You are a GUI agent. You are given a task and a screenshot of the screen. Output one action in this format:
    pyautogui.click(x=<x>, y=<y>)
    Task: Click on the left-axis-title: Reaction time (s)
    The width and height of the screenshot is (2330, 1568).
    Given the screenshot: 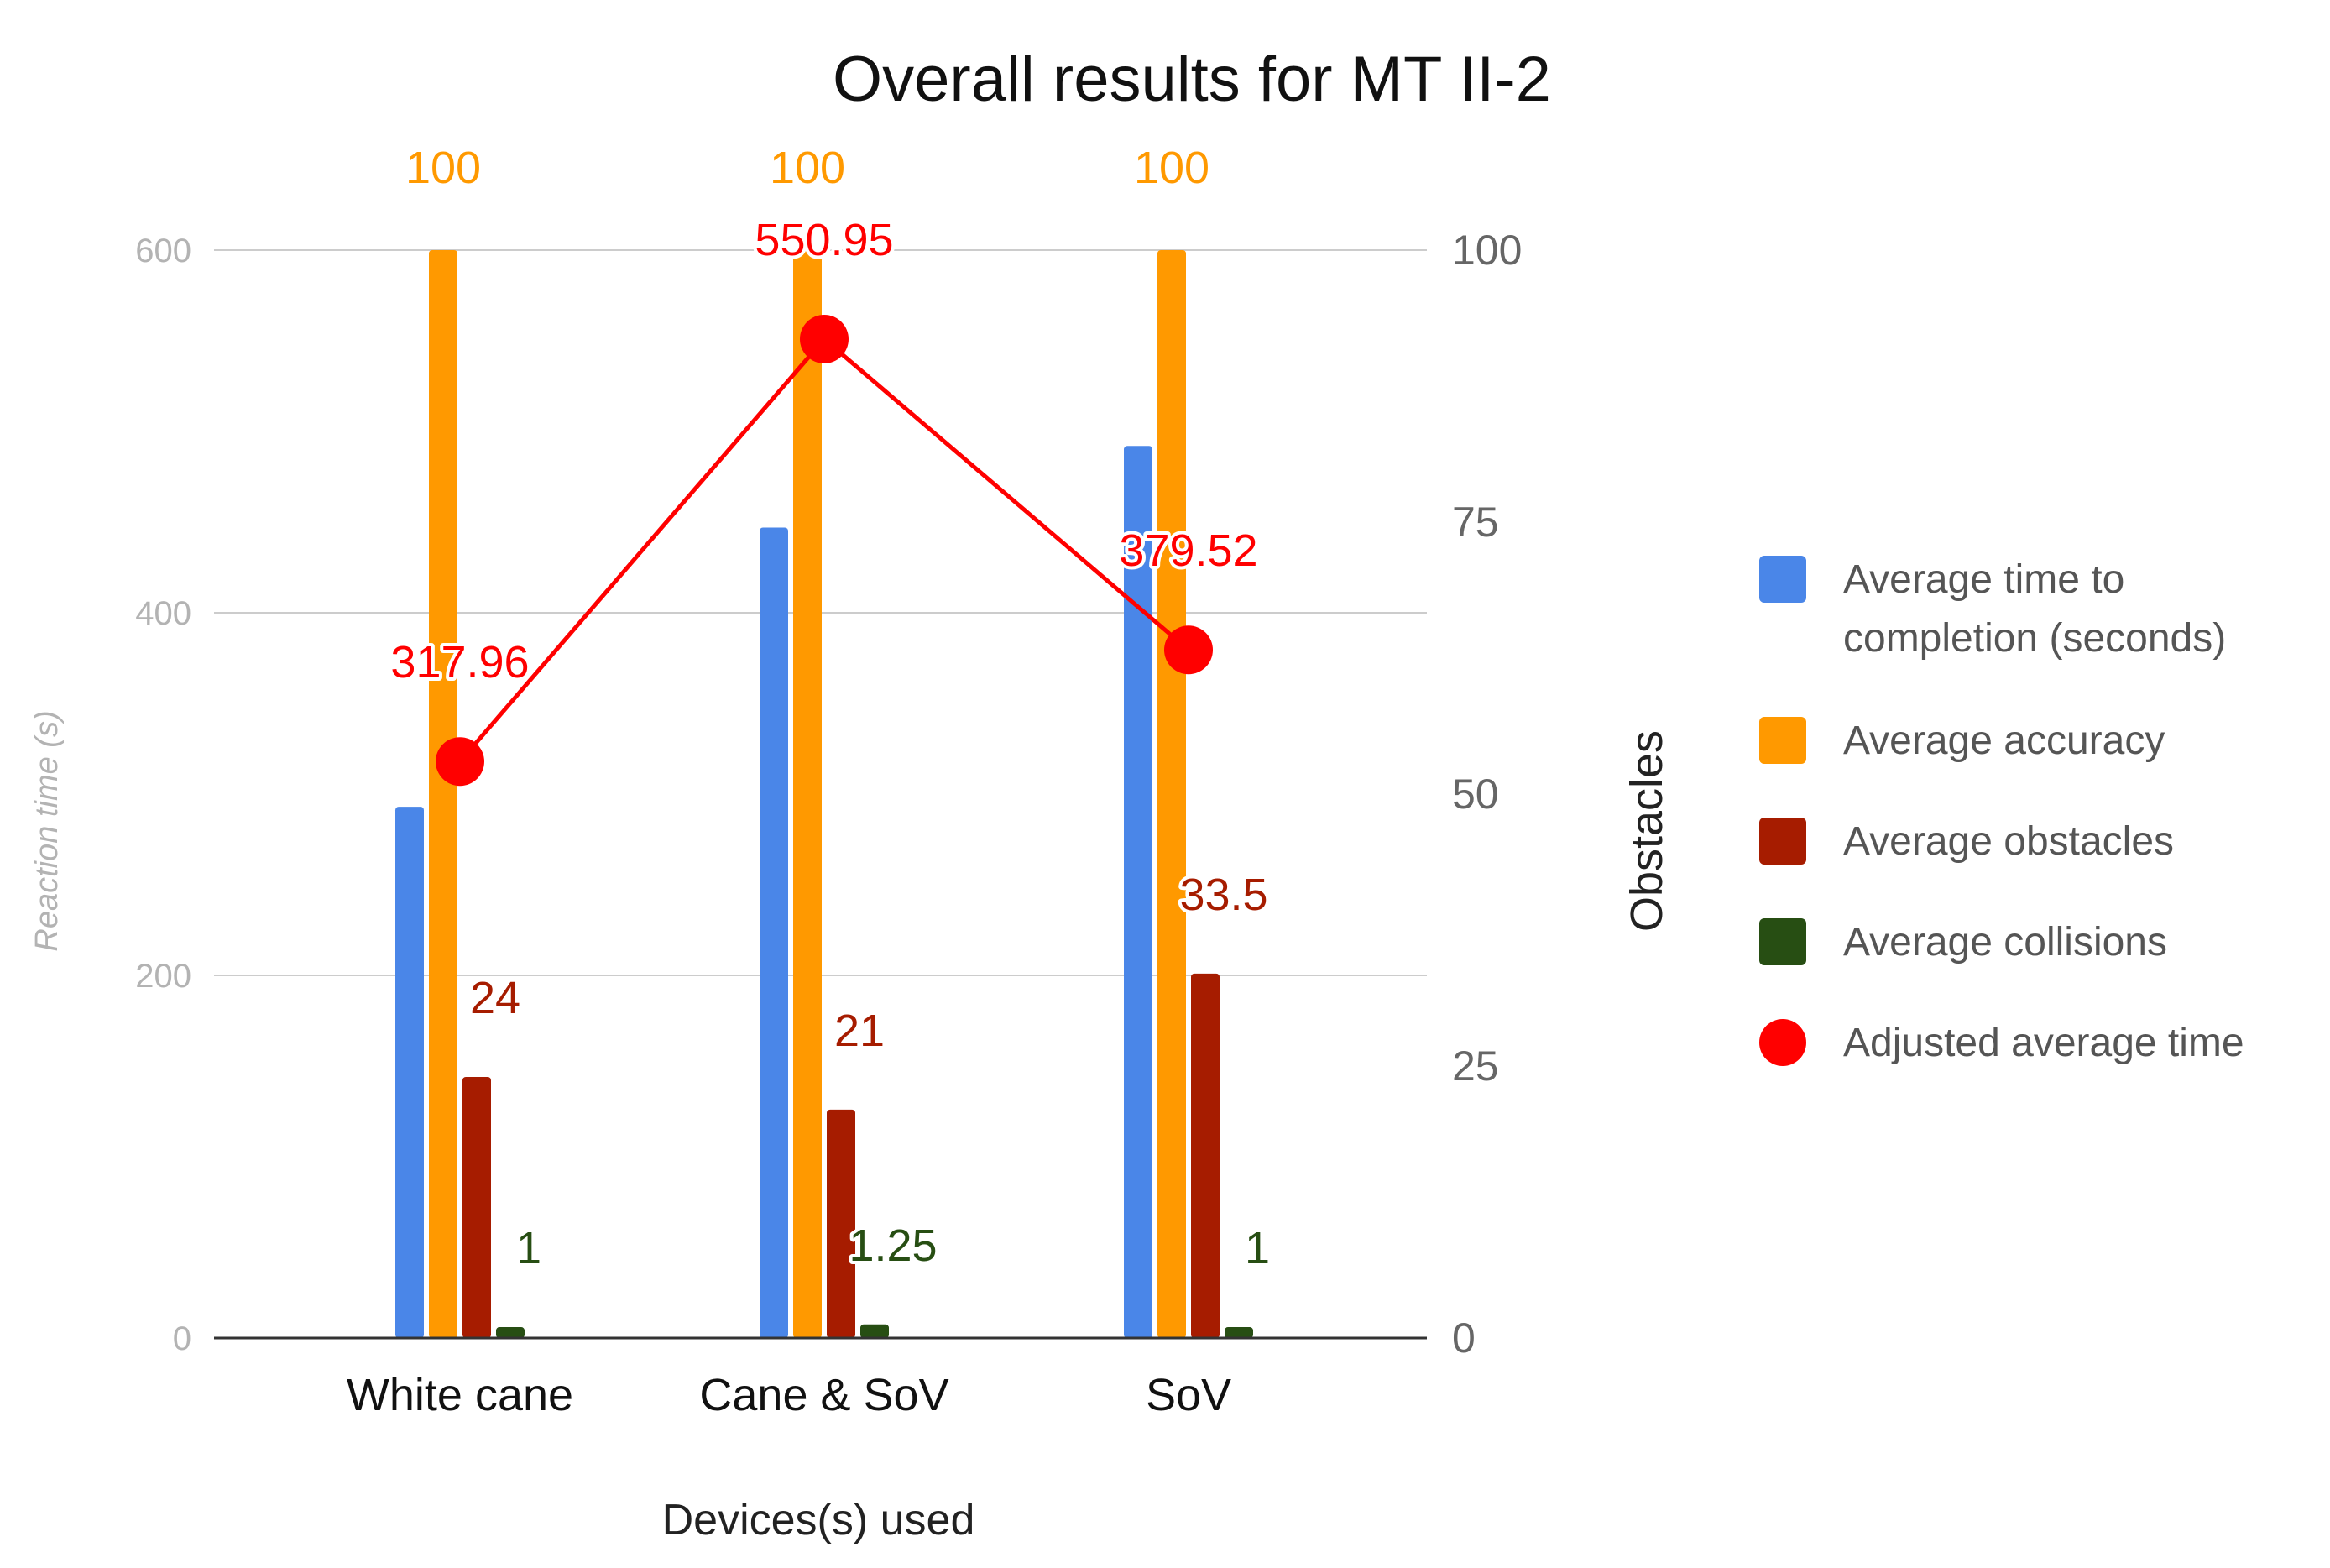 What is the action you would take?
    pyautogui.click(x=47, y=830)
    